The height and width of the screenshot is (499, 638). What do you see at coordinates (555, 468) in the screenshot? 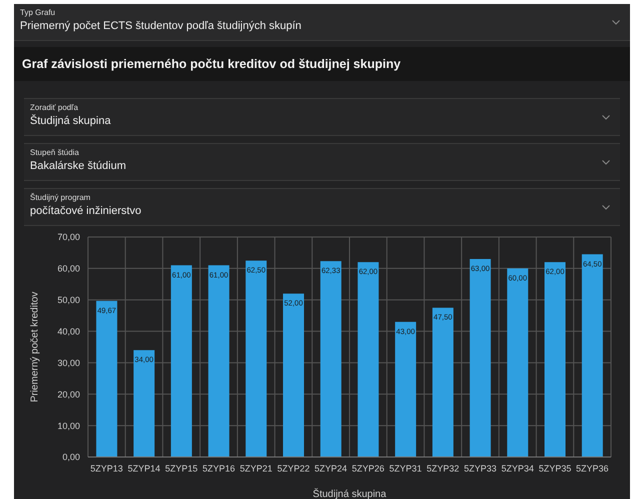
I see `x-tick-label: 5ZYP35` at bounding box center [555, 468].